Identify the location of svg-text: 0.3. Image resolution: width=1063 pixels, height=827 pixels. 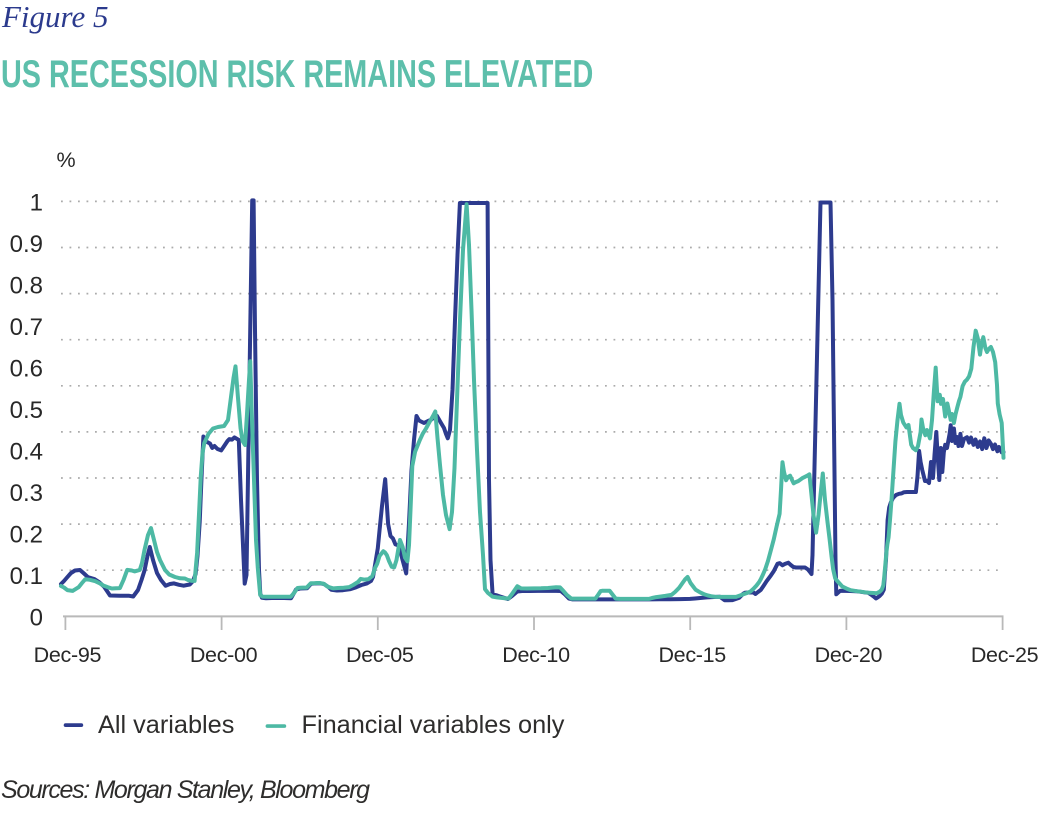
(26, 493).